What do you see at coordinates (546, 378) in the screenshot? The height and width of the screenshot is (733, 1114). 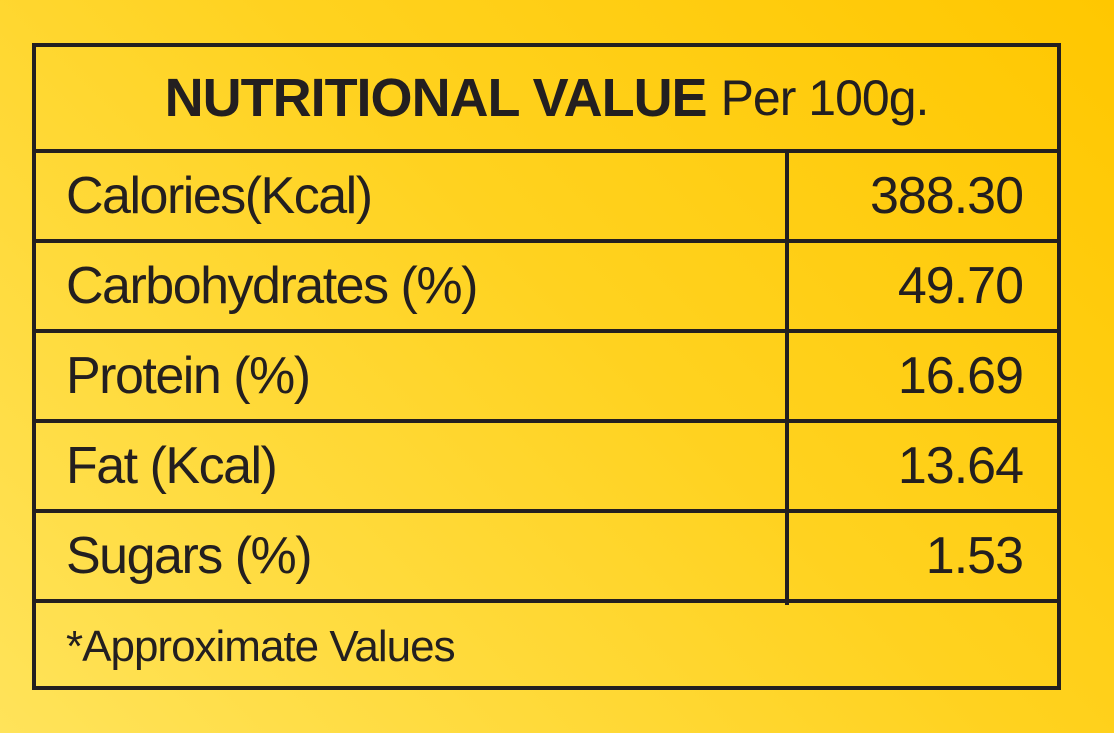 I see `table-row-protein: Protein (%) 16.69` at bounding box center [546, 378].